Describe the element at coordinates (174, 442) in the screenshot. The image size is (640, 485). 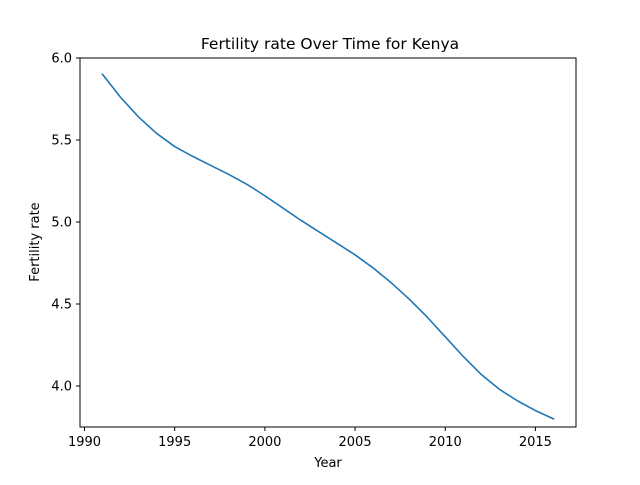
I see `x-tick-label: 1995` at that location.